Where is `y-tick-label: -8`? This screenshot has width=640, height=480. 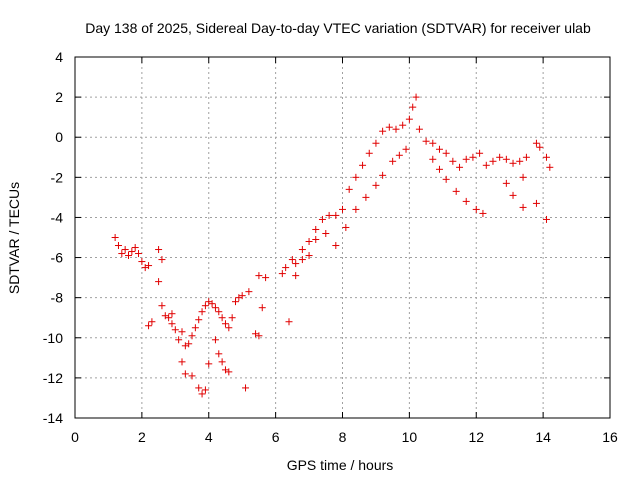
y-tick-label: -8 is located at coordinates (57, 298).